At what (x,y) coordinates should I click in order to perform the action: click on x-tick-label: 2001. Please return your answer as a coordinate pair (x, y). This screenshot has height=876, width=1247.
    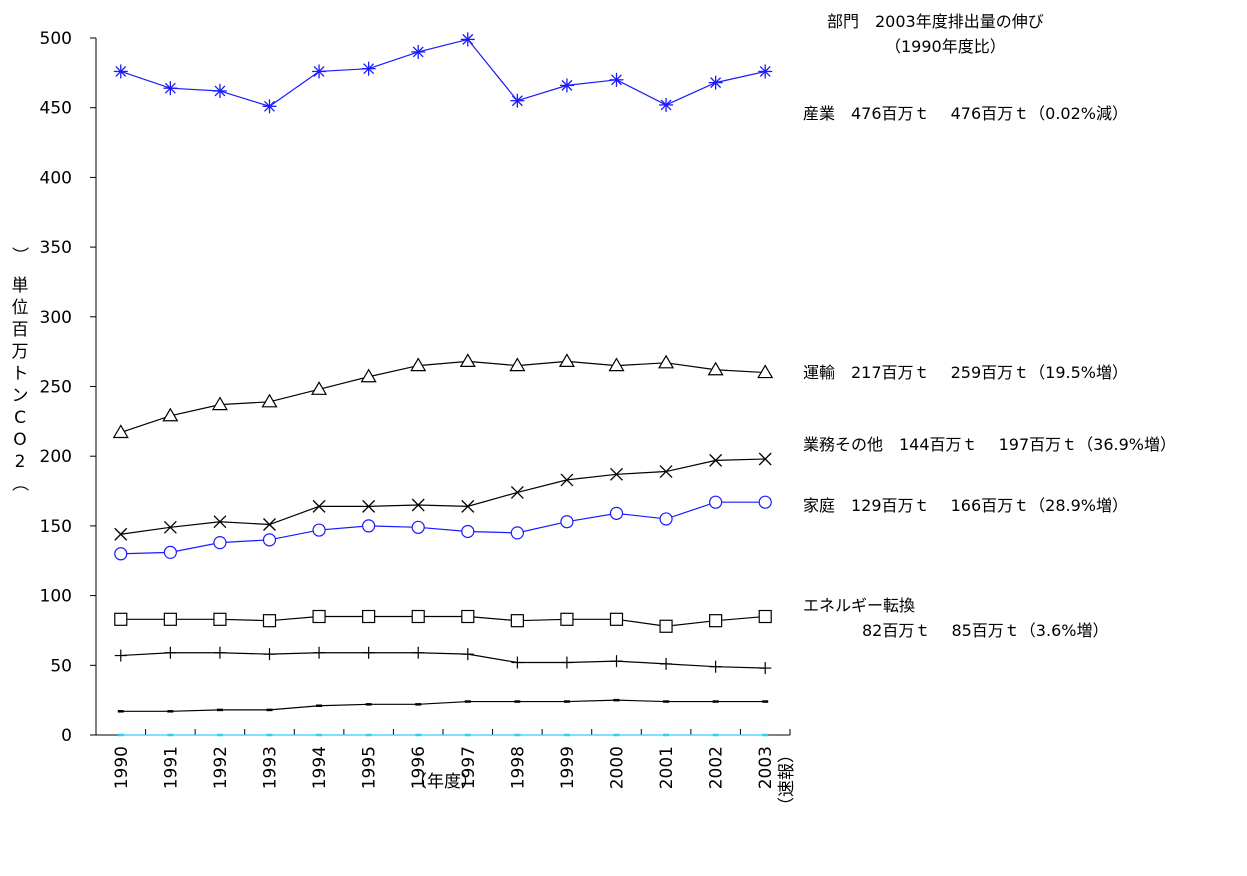
    Looking at the image, I should click on (667, 767).